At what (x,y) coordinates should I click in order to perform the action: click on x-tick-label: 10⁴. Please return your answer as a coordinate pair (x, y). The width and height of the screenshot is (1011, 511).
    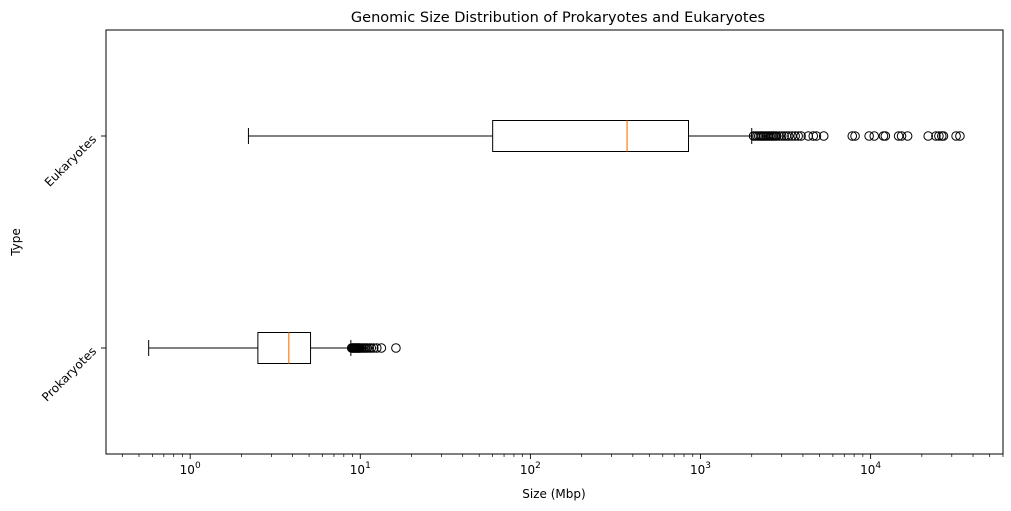
    Looking at the image, I should click on (870, 469).